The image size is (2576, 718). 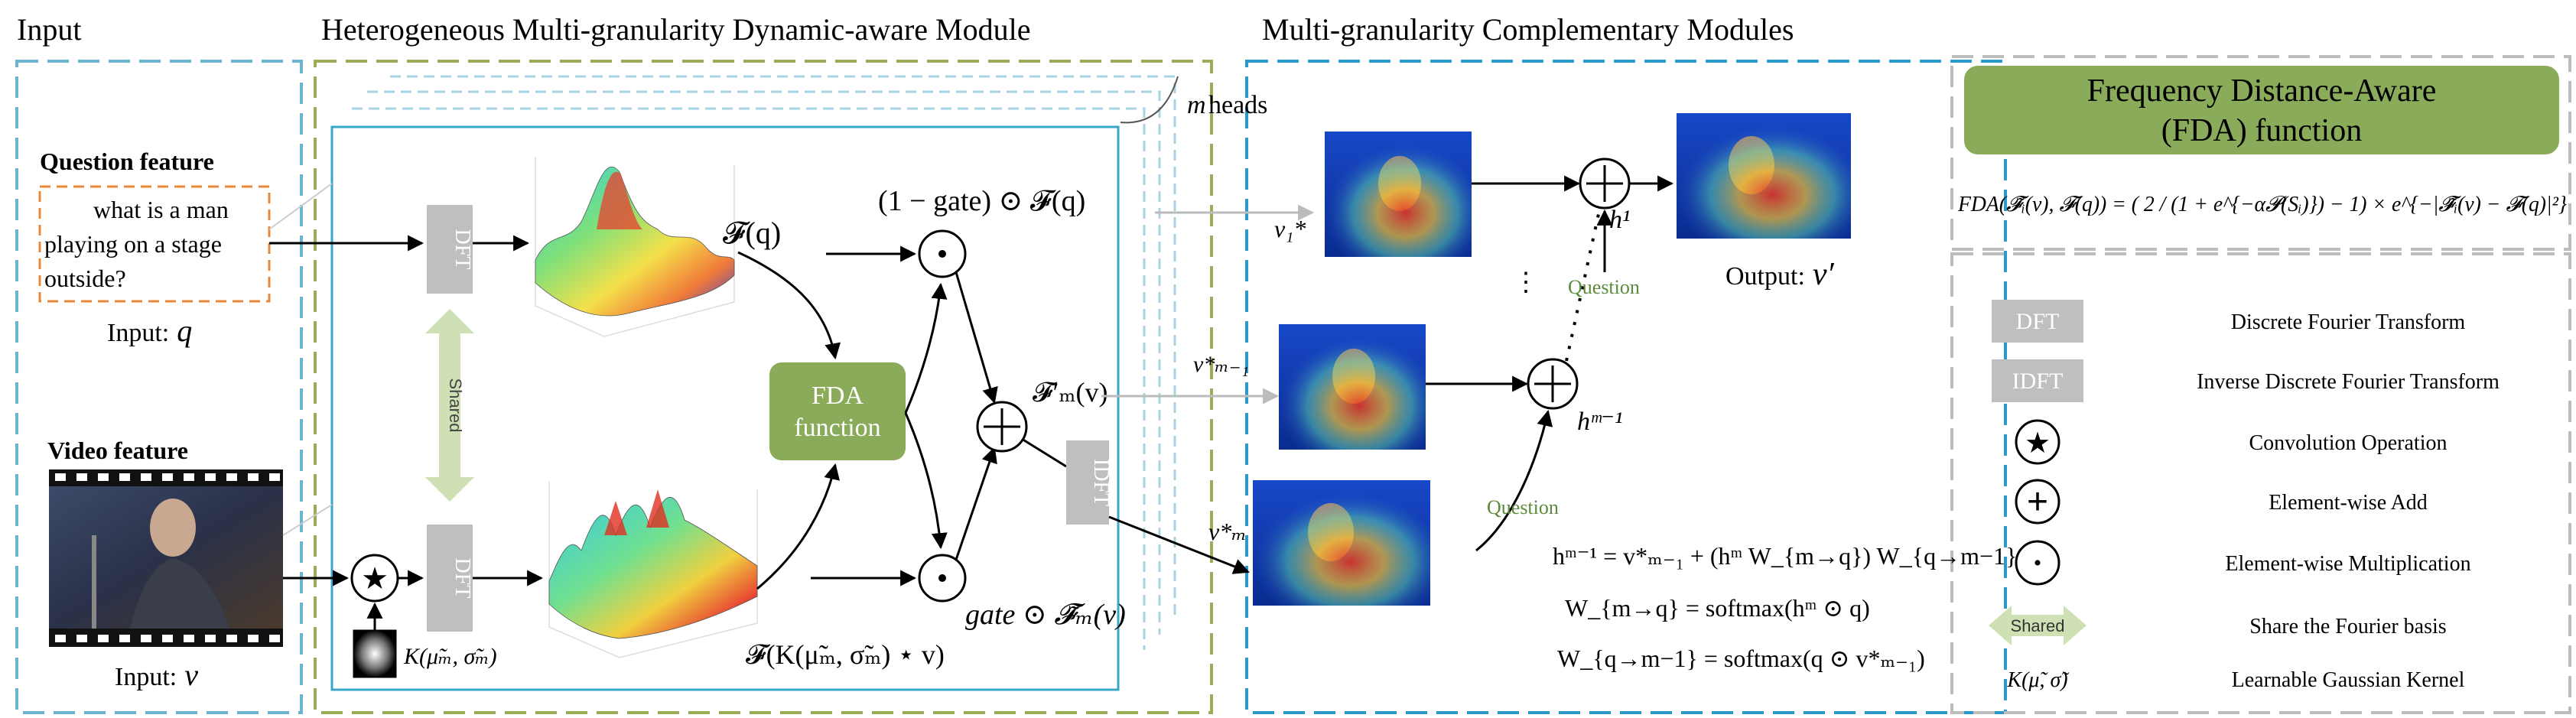 I want to click on shared-arrow: Shared, so click(x=449, y=405).